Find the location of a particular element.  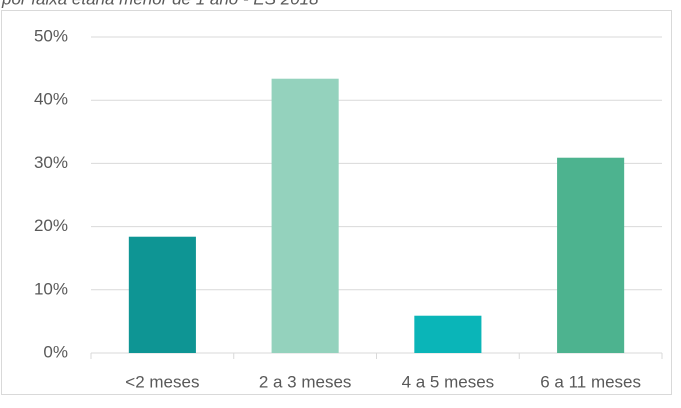

y-tick-label: 20% is located at coordinates (51, 225).